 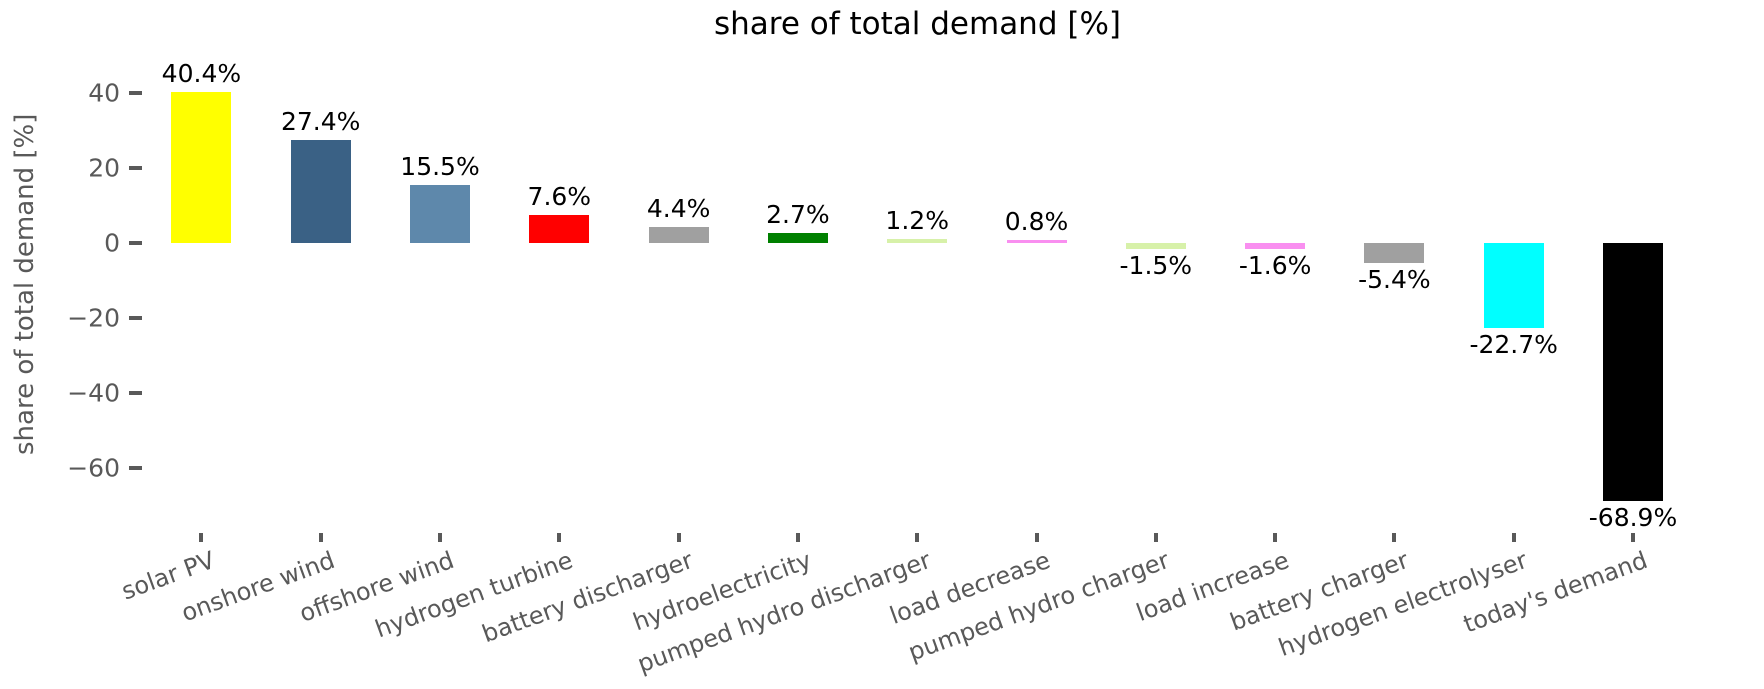 I want to click on y-tick-label: 40, so click(x=104, y=93).